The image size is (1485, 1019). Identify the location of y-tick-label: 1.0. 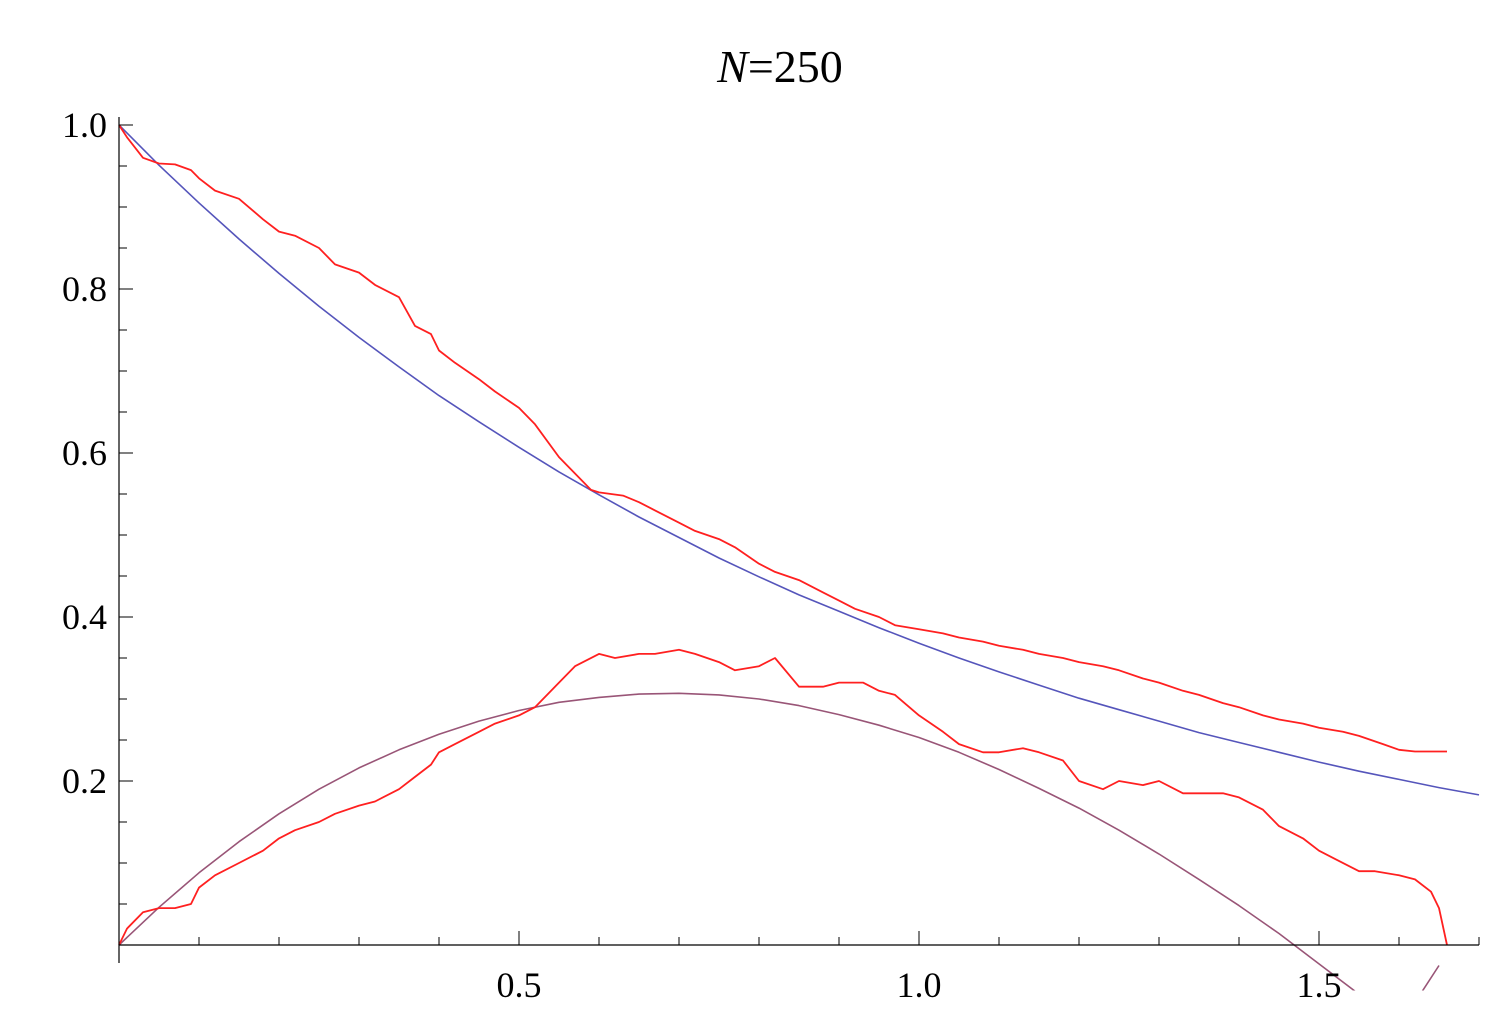
(84, 125).